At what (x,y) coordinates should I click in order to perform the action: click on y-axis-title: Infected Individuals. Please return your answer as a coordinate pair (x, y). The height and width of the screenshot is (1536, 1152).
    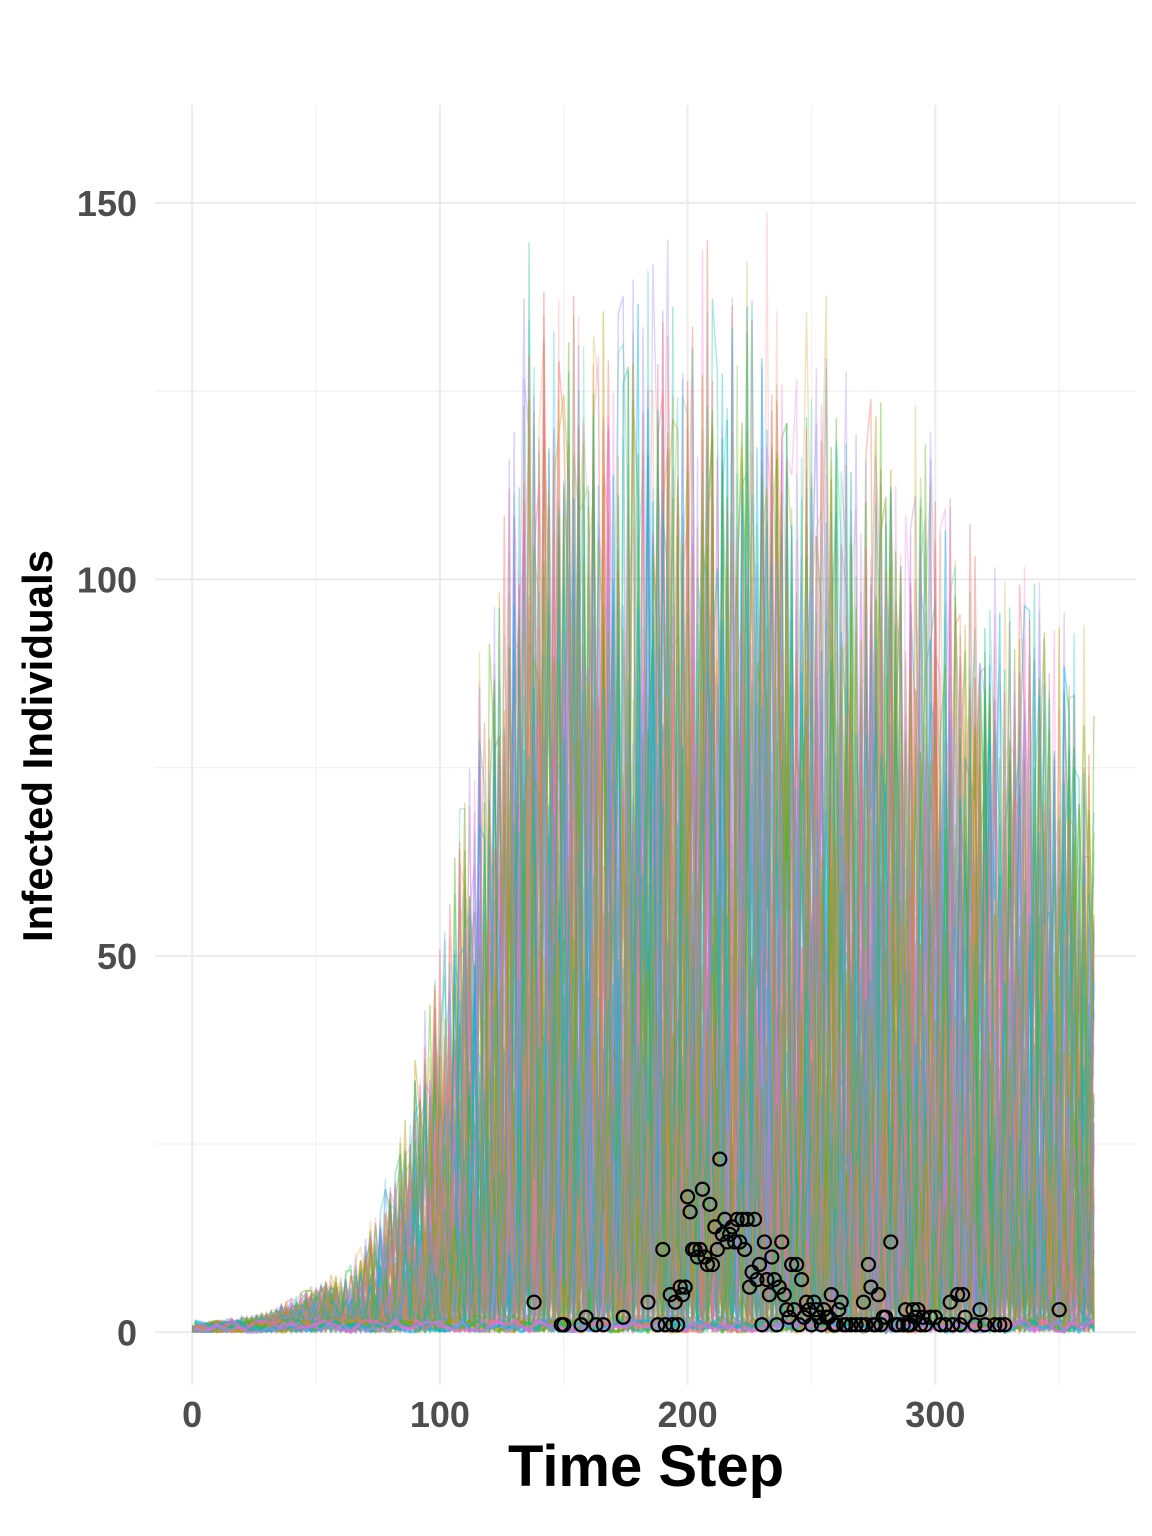
    Looking at the image, I should click on (37, 746).